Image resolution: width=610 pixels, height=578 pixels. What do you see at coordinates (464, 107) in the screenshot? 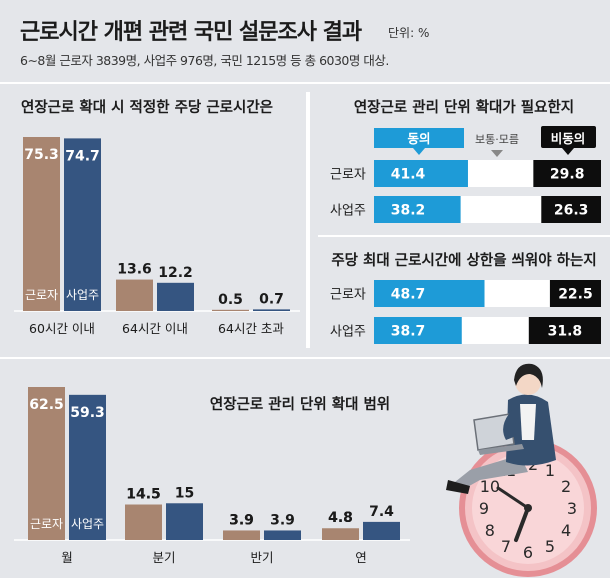
I see `chart2-title: 연장근로 관리 단위 확대가 필요한지` at bounding box center [464, 107].